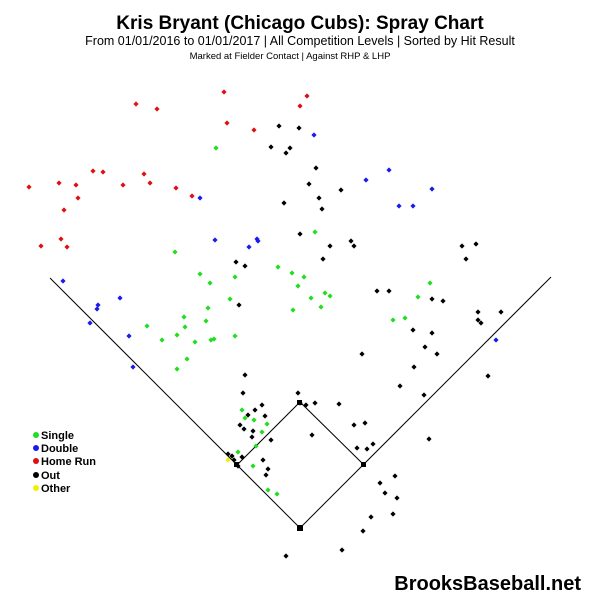 This screenshot has width=600, height=600. I want to click on watermark: BrooksBaseball.net, so click(487, 584).